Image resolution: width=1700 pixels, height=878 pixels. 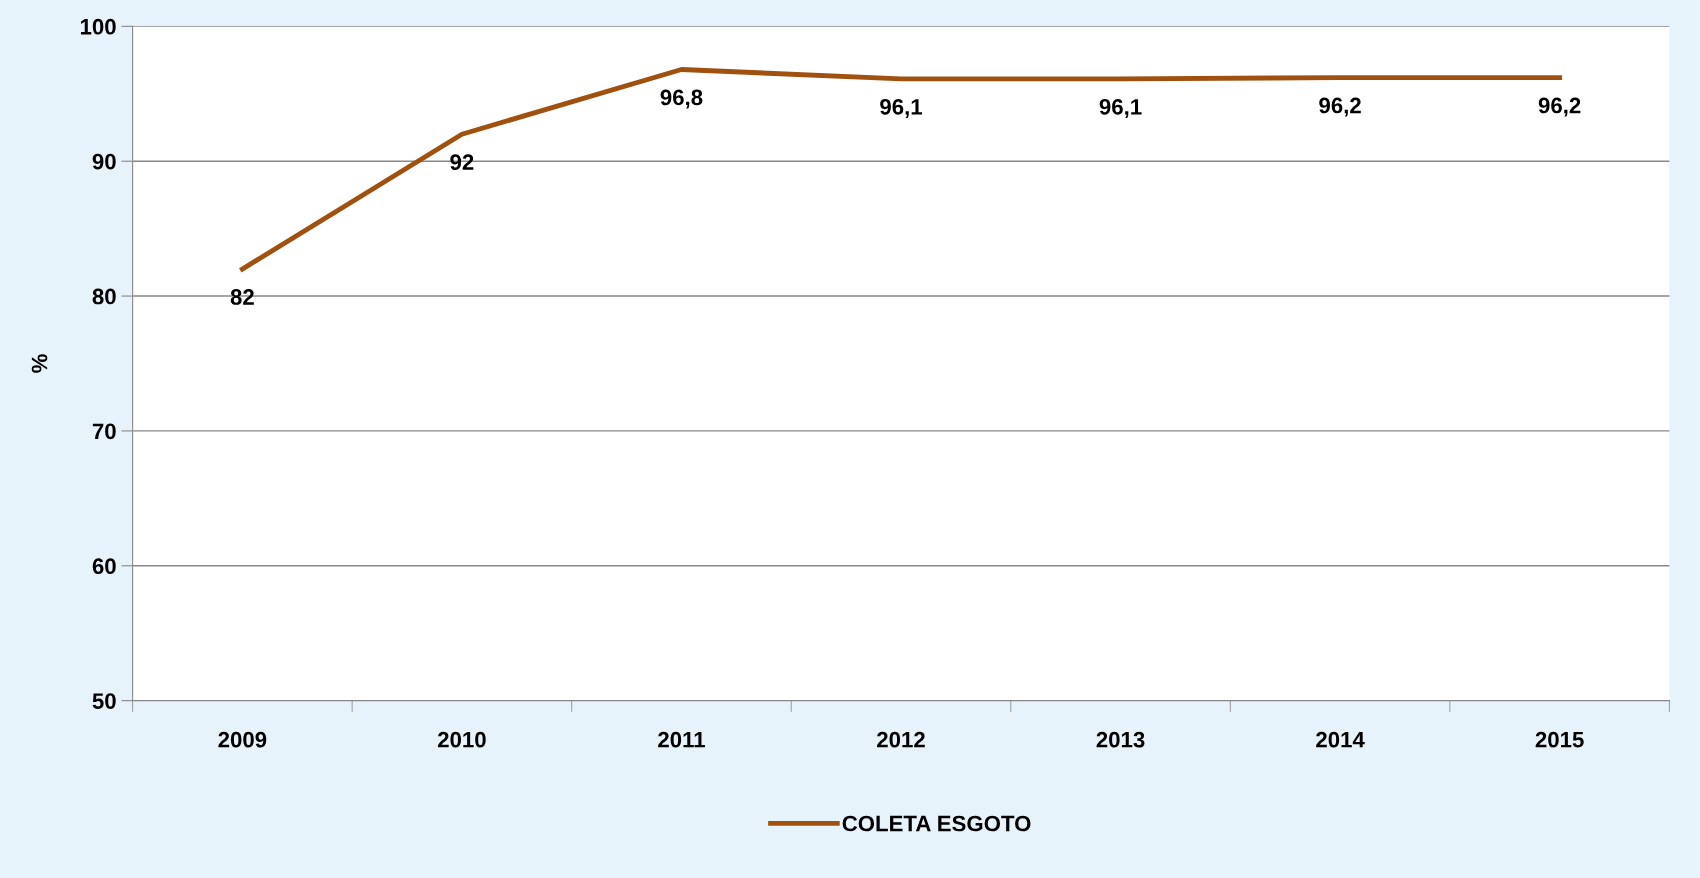 What do you see at coordinates (104, 431) in the screenshot?
I see `y-tick-label: 70` at bounding box center [104, 431].